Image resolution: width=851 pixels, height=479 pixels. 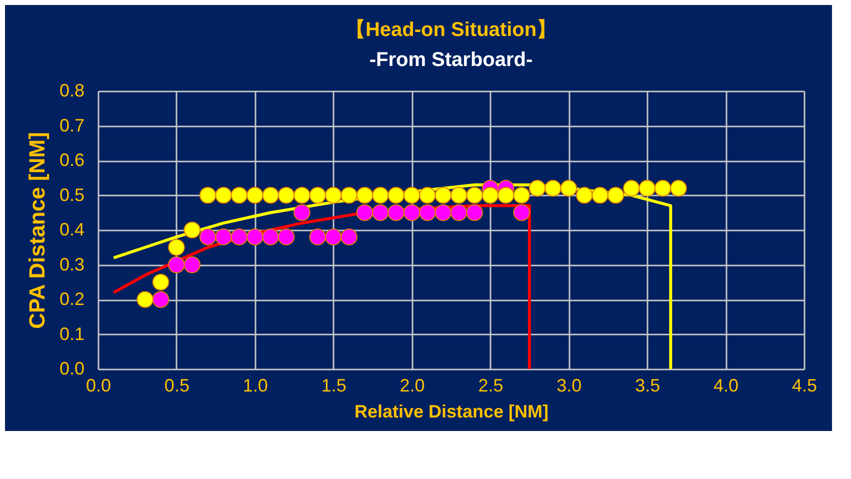 I want to click on x-axis-title: Relative Distance [NM], so click(x=451, y=412).